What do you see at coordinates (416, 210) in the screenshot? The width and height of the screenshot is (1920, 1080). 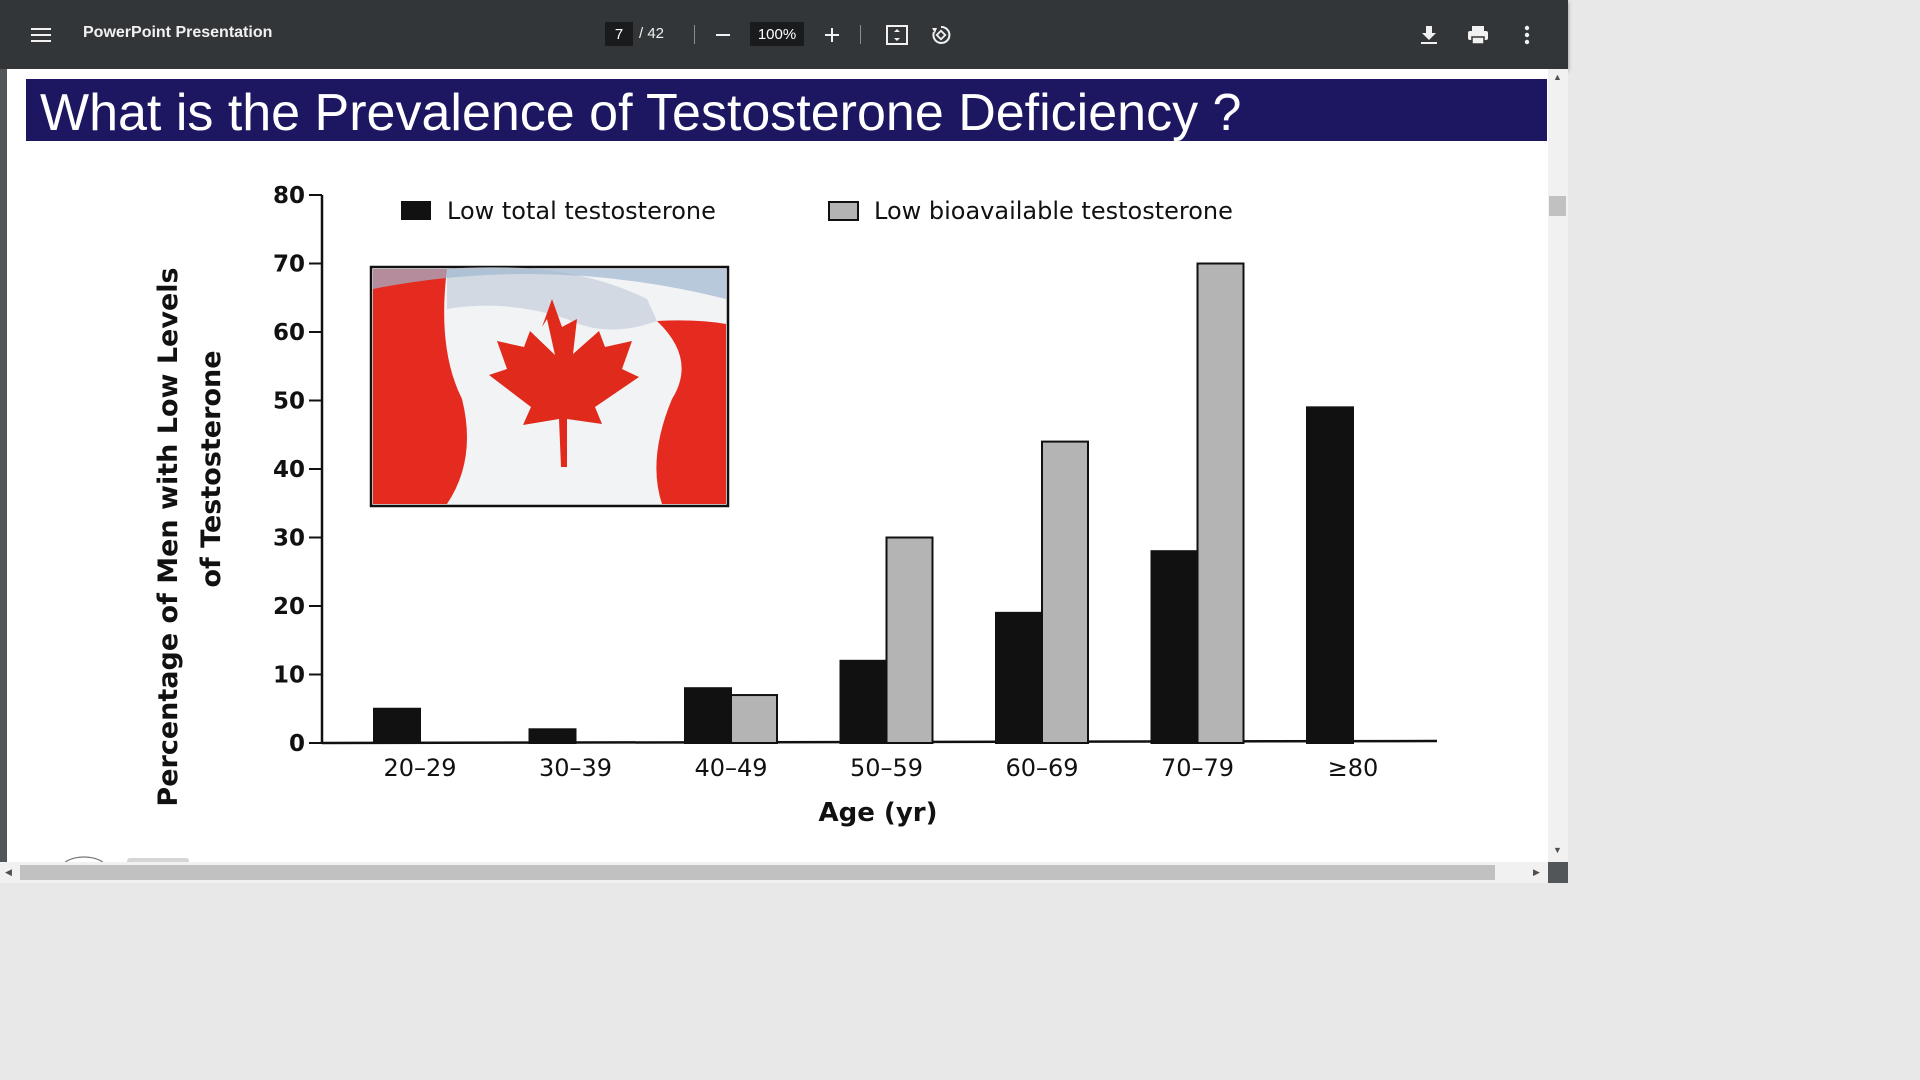 I see `legend-swatch-total` at bounding box center [416, 210].